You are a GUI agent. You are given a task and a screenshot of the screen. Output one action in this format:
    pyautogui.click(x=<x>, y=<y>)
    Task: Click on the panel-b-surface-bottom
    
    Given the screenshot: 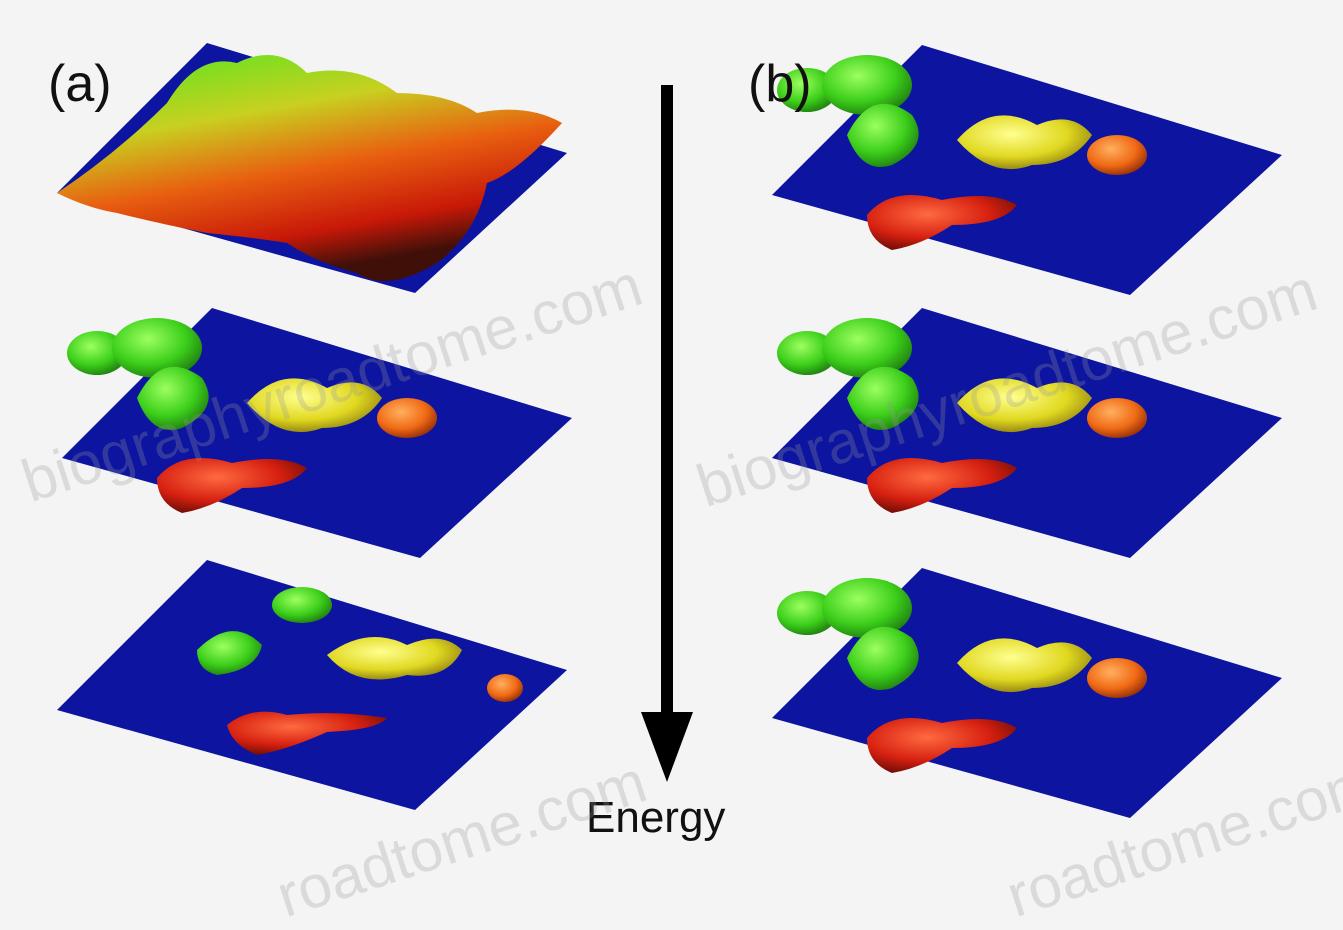 What is the action you would take?
    pyautogui.click(x=1027, y=693)
    